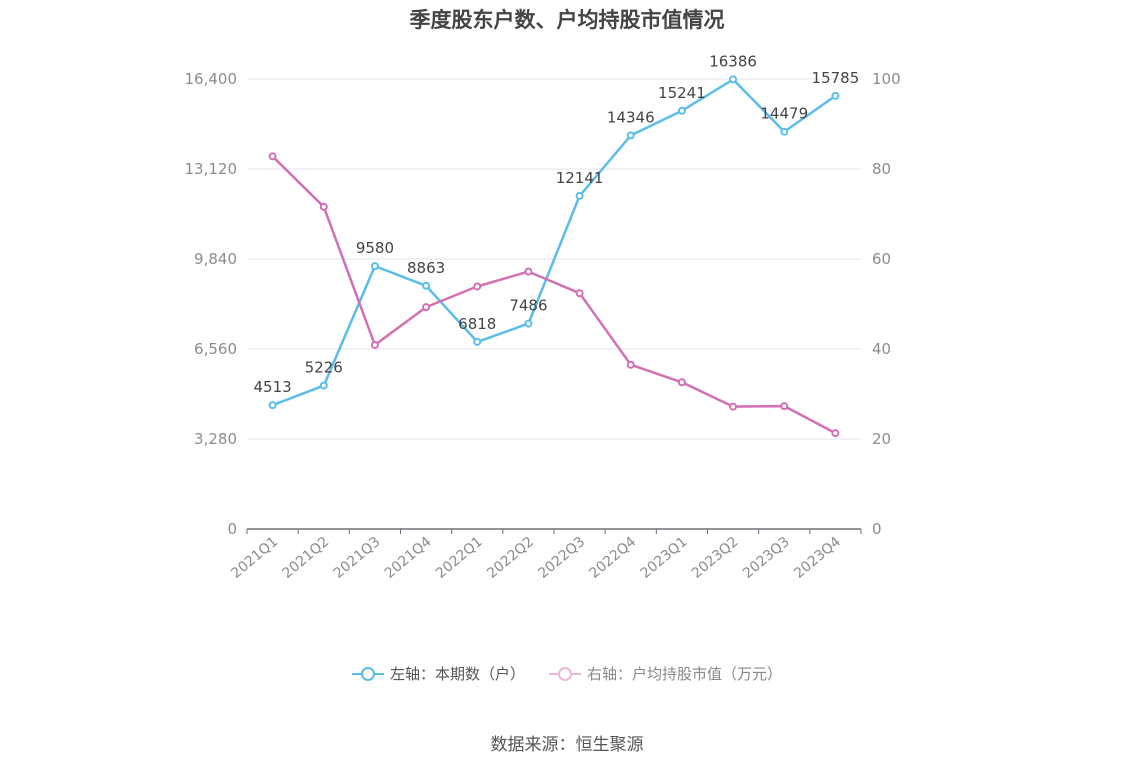  I want to click on legend: 左轴：本期数（户） 右轴：户均持股市值（万元）, so click(567, 673).